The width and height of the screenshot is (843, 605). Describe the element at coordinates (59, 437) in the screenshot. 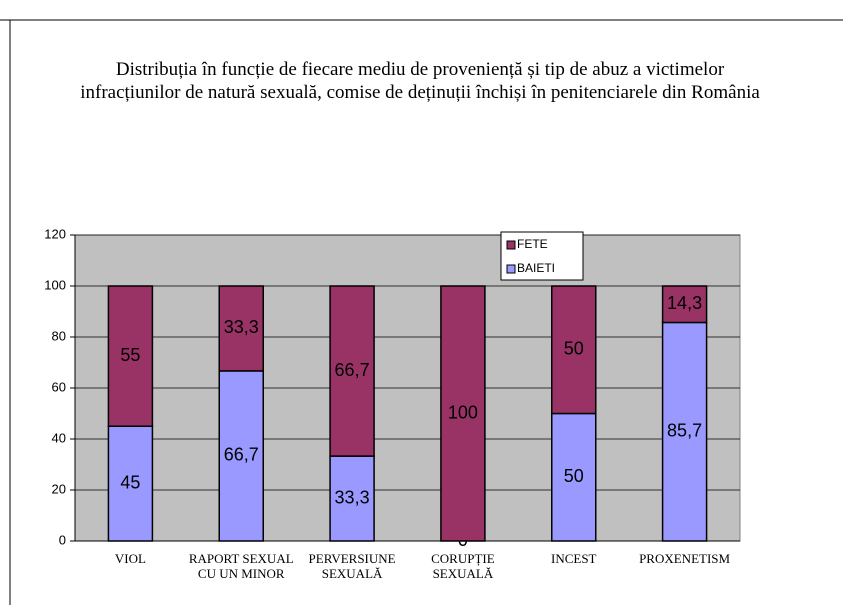

I see `y-tick-label: 40` at that location.